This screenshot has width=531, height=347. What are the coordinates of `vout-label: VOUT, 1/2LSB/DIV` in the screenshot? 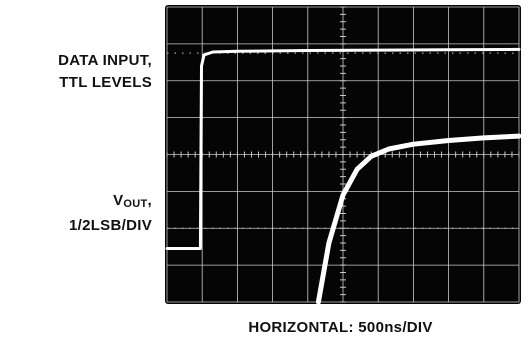 It's located at (76, 213).